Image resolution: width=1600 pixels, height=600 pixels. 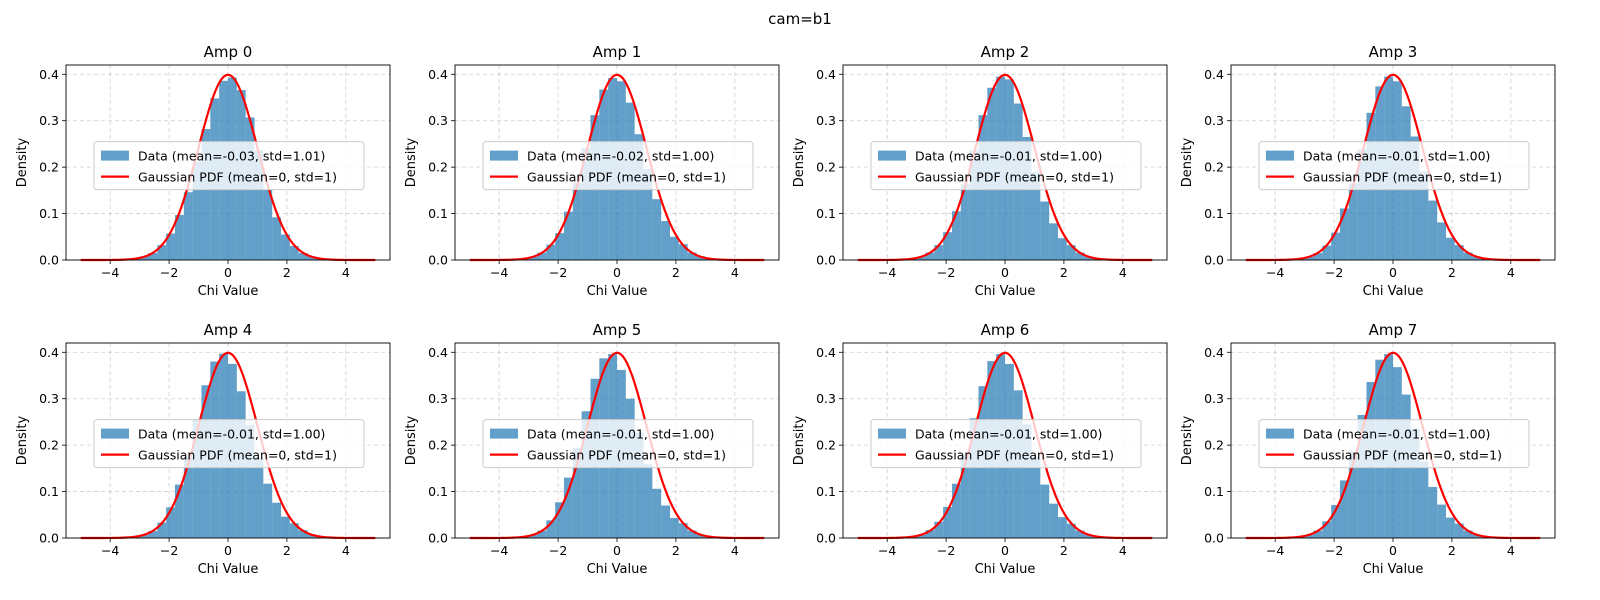 What do you see at coordinates (1393, 52) in the screenshot?
I see `subplot-title: Amp 3` at bounding box center [1393, 52].